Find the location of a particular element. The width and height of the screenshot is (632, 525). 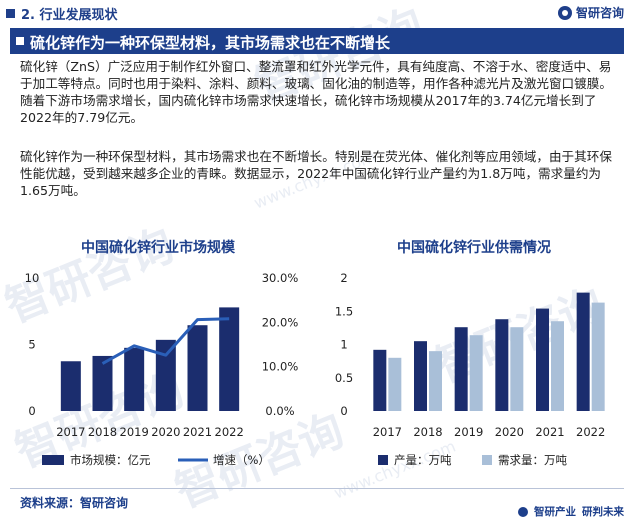

slogan-right: 研判未来 is located at coordinates (603, 512).